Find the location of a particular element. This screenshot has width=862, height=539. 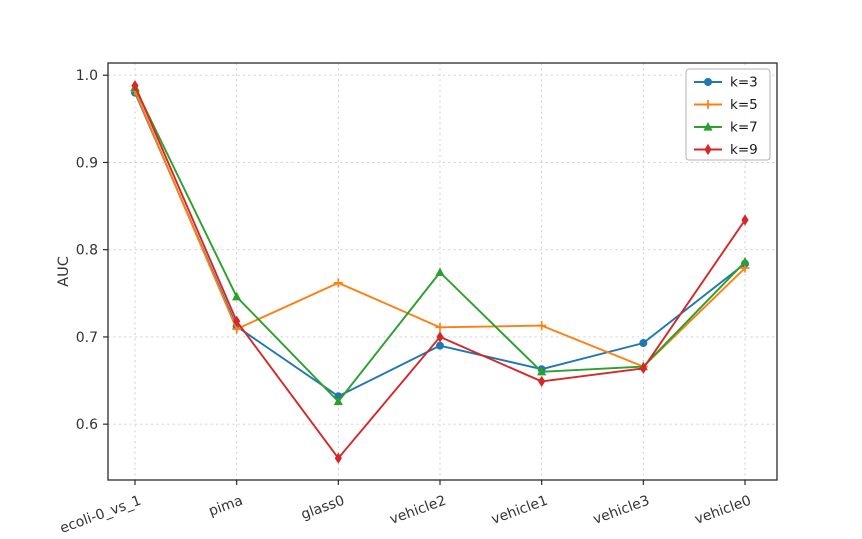

legend-item-k5: k=5 is located at coordinates (726, 105).